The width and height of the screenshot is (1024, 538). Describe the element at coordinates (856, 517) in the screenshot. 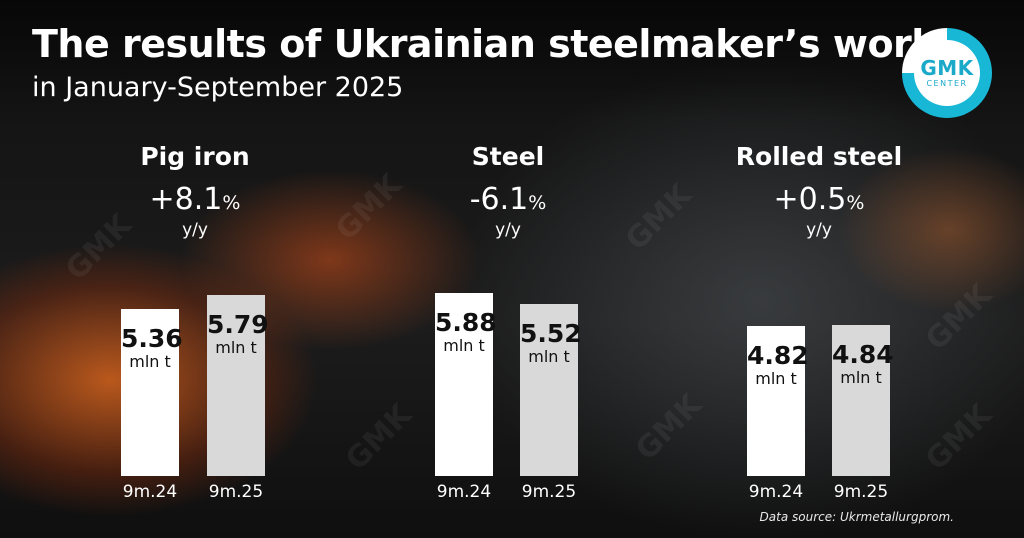

I see `data-source-note: Data source: Ukrmetallurgprom.` at that location.